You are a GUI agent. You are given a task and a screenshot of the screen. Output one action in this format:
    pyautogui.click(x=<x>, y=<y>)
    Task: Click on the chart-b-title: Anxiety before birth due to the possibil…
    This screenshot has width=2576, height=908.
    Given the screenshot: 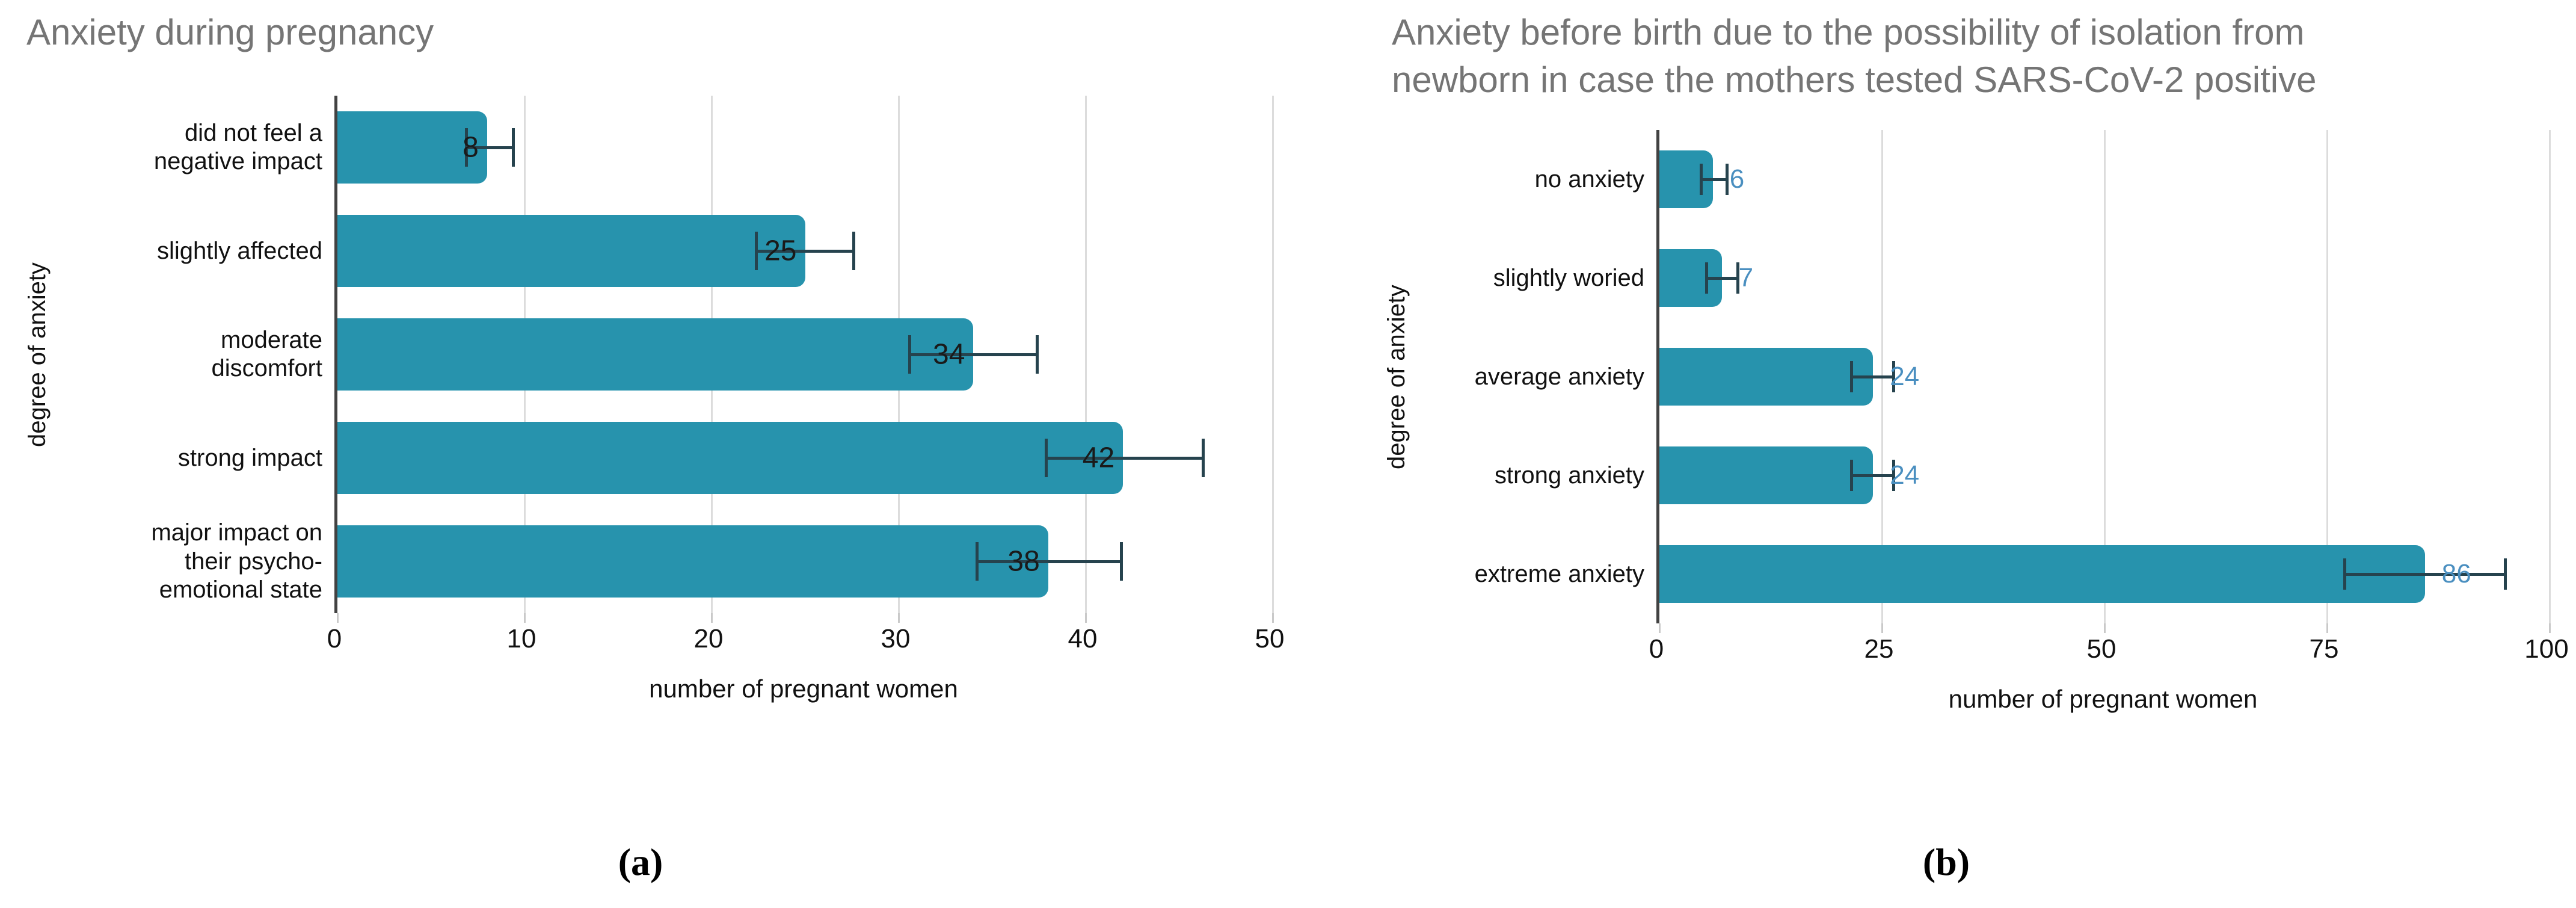 What is the action you would take?
    pyautogui.click(x=1933, y=55)
    